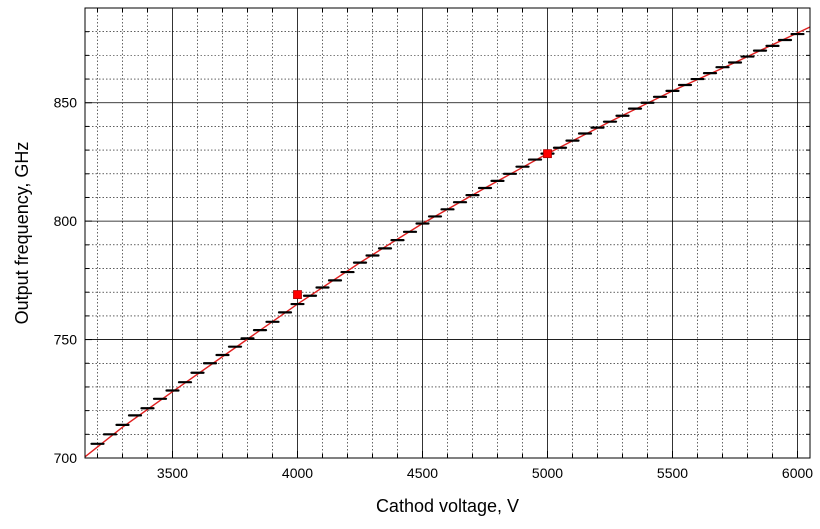 This screenshot has height=529, width=820. What do you see at coordinates (66, 340) in the screenshot?
I see `y-tick-label: 750` at bounding box center [66, 340].